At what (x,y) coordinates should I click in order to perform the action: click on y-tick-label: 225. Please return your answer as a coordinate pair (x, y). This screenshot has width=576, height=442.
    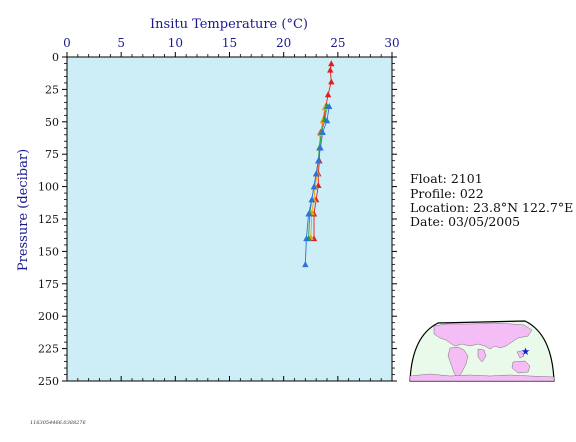
    Looking at the image, I should click on (48, 349).